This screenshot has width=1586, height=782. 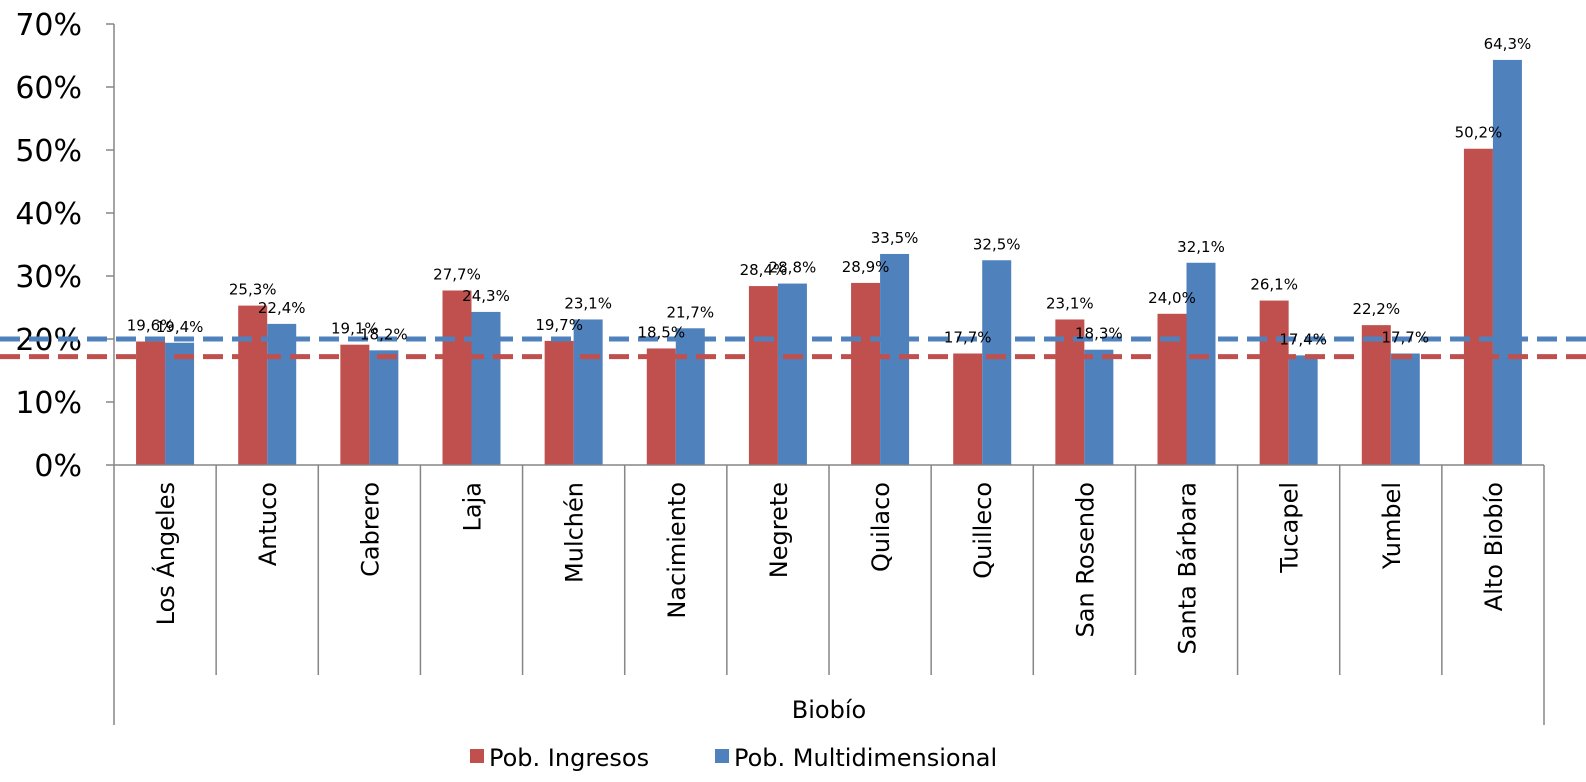 I want to click on x-tick-label: Cabrero, so click(x=370, y=529).